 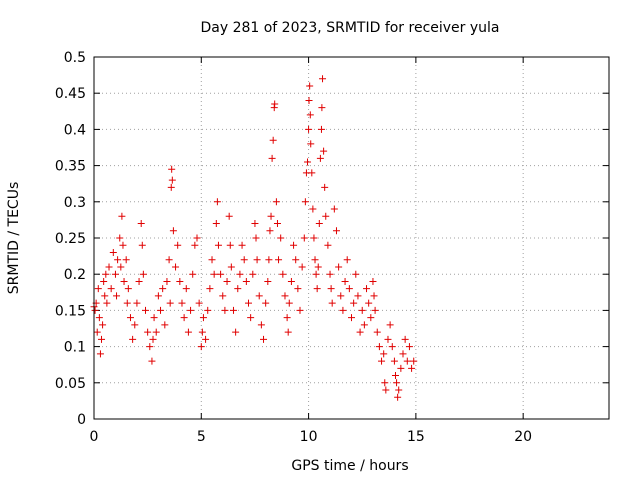 What do you see at coordinates (94, 437) in the screenshot?
I see `x-tick-label: 0` at bounding box center [94, 437].